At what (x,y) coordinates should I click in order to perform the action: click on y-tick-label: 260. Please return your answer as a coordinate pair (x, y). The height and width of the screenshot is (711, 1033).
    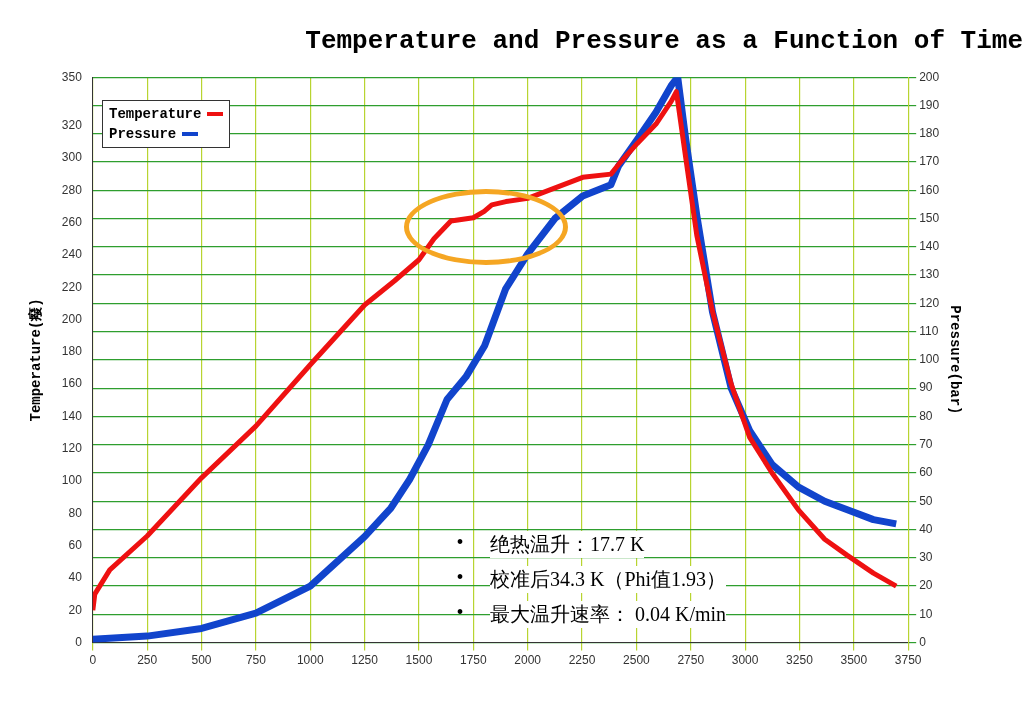
    Looking at the image, I should click on (72, 221).